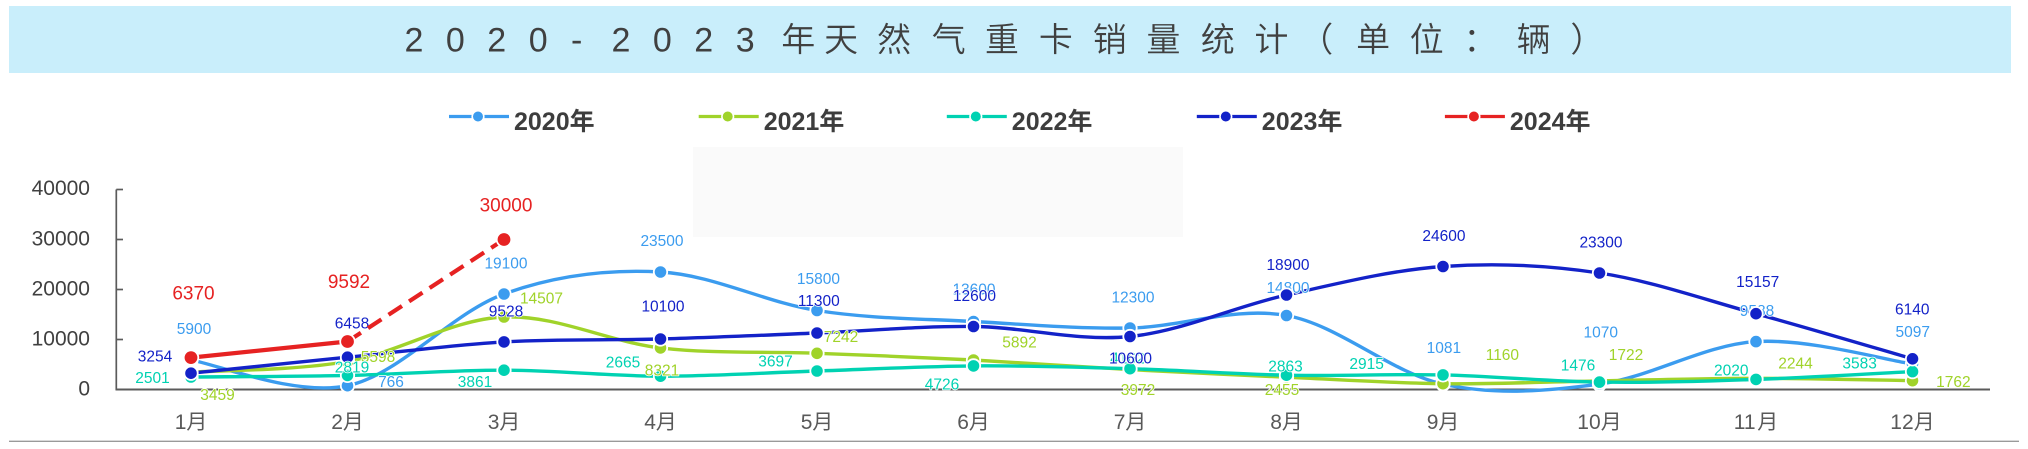 This screenshot has width=2028, height=449. Describe the element at coordinates (1285, 367) in the screenshot. I see `svg-text: 2863` at that location.